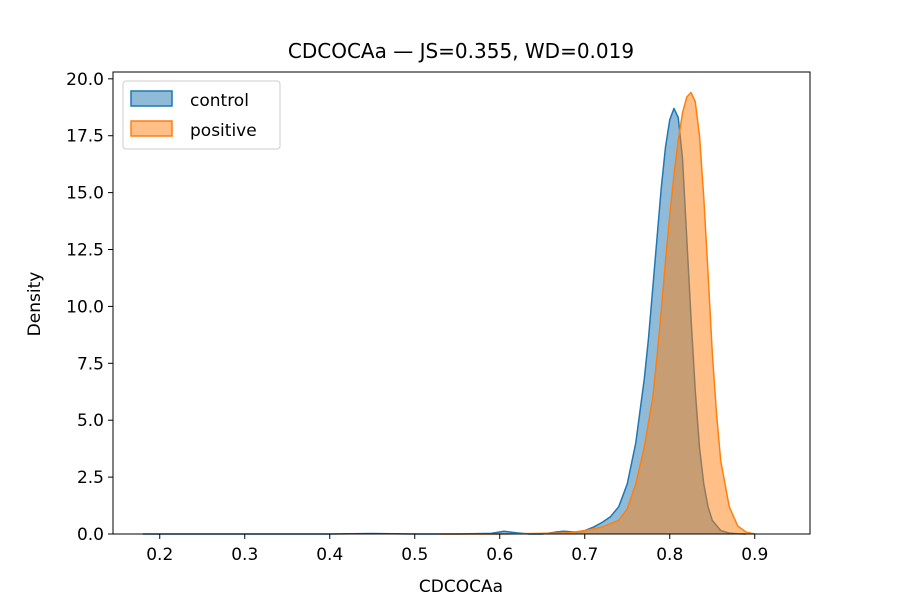 The image size is (900, 600). I want to click on y-axis-label: Density, so click(35, 304).